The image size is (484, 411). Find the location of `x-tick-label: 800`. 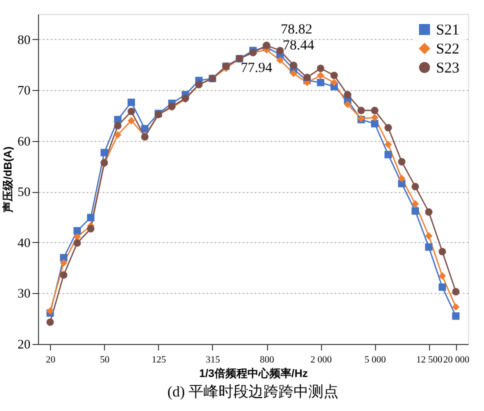

x-tick-label: 800 is located at coordinates (267, 361).